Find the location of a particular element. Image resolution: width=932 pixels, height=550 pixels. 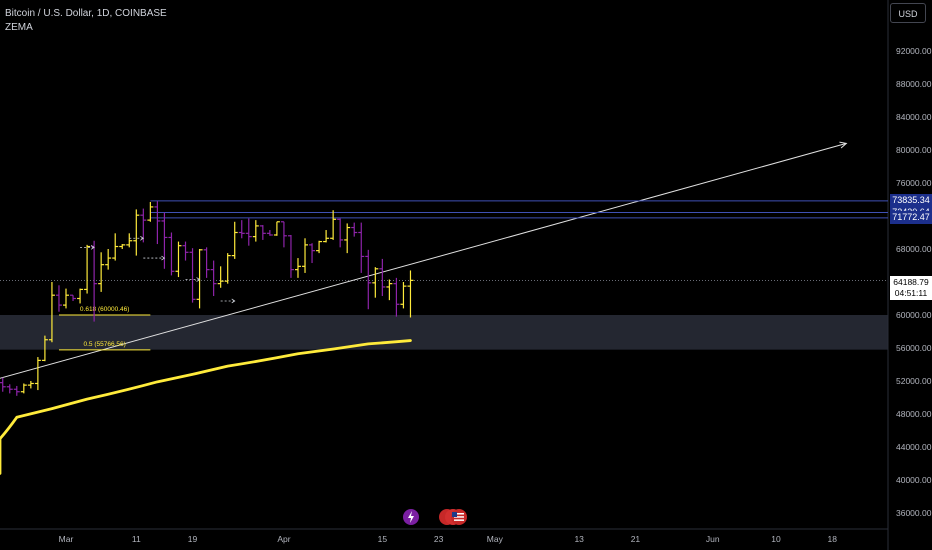

time-tick-label: 19 is located at coordinates (193, 539).